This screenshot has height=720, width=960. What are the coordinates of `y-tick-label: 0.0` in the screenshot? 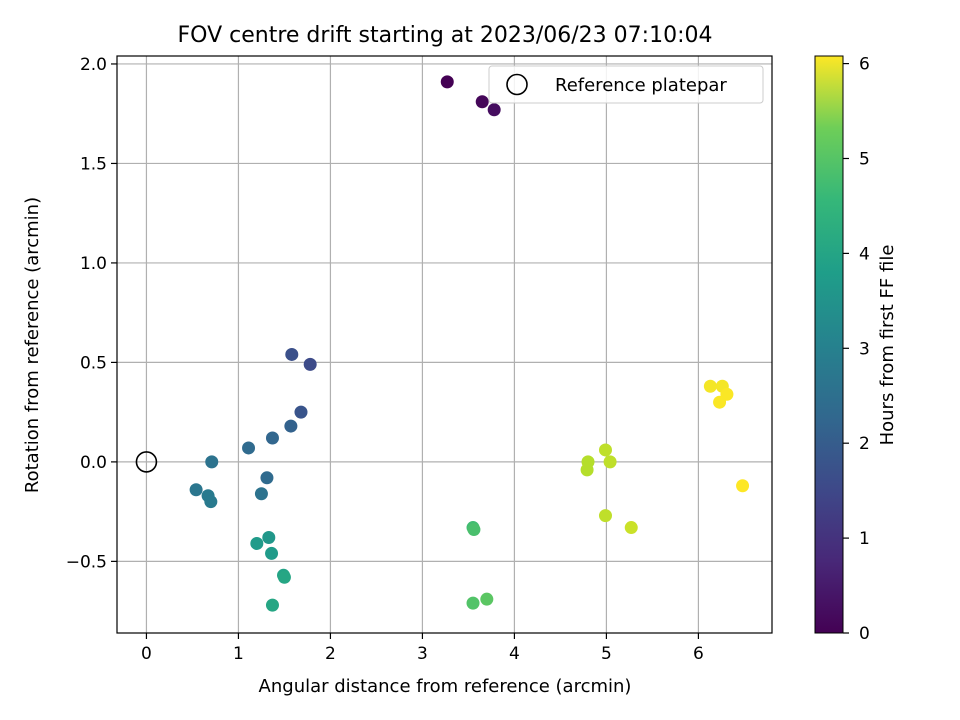 It's located at (93, 463).